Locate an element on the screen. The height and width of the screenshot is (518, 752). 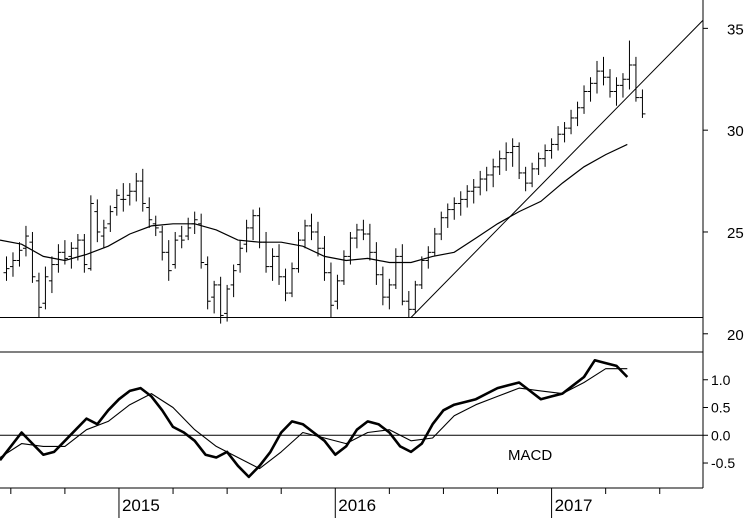
x-tick-label: 2017 is located at coordinates (574, 505).